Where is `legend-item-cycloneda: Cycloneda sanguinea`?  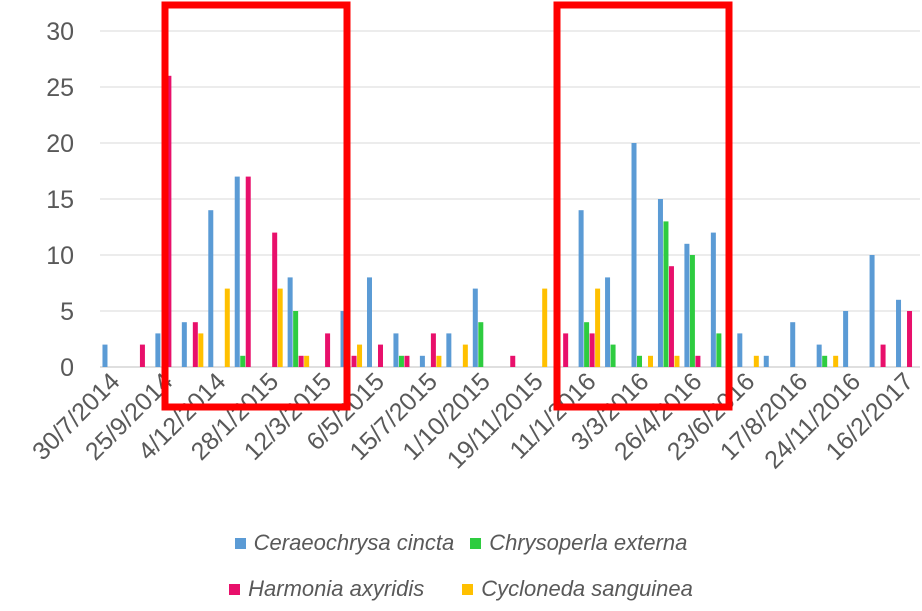
legend-item-cycloneda: Cycloneda sanguinea is located at coordinates (577, 589).